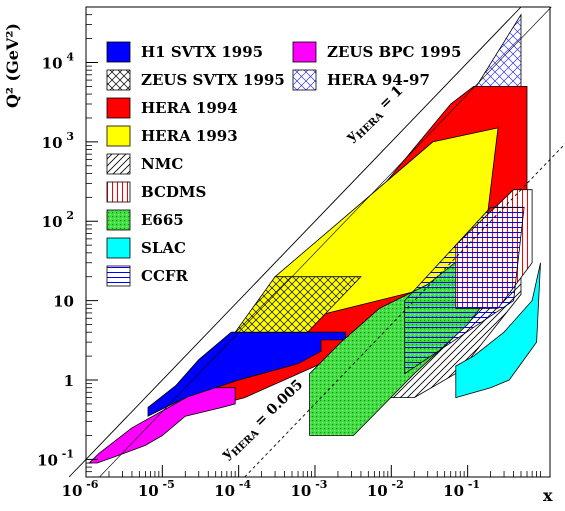  I want to click on legend-label-slac: SLAC, so click(163, 248).